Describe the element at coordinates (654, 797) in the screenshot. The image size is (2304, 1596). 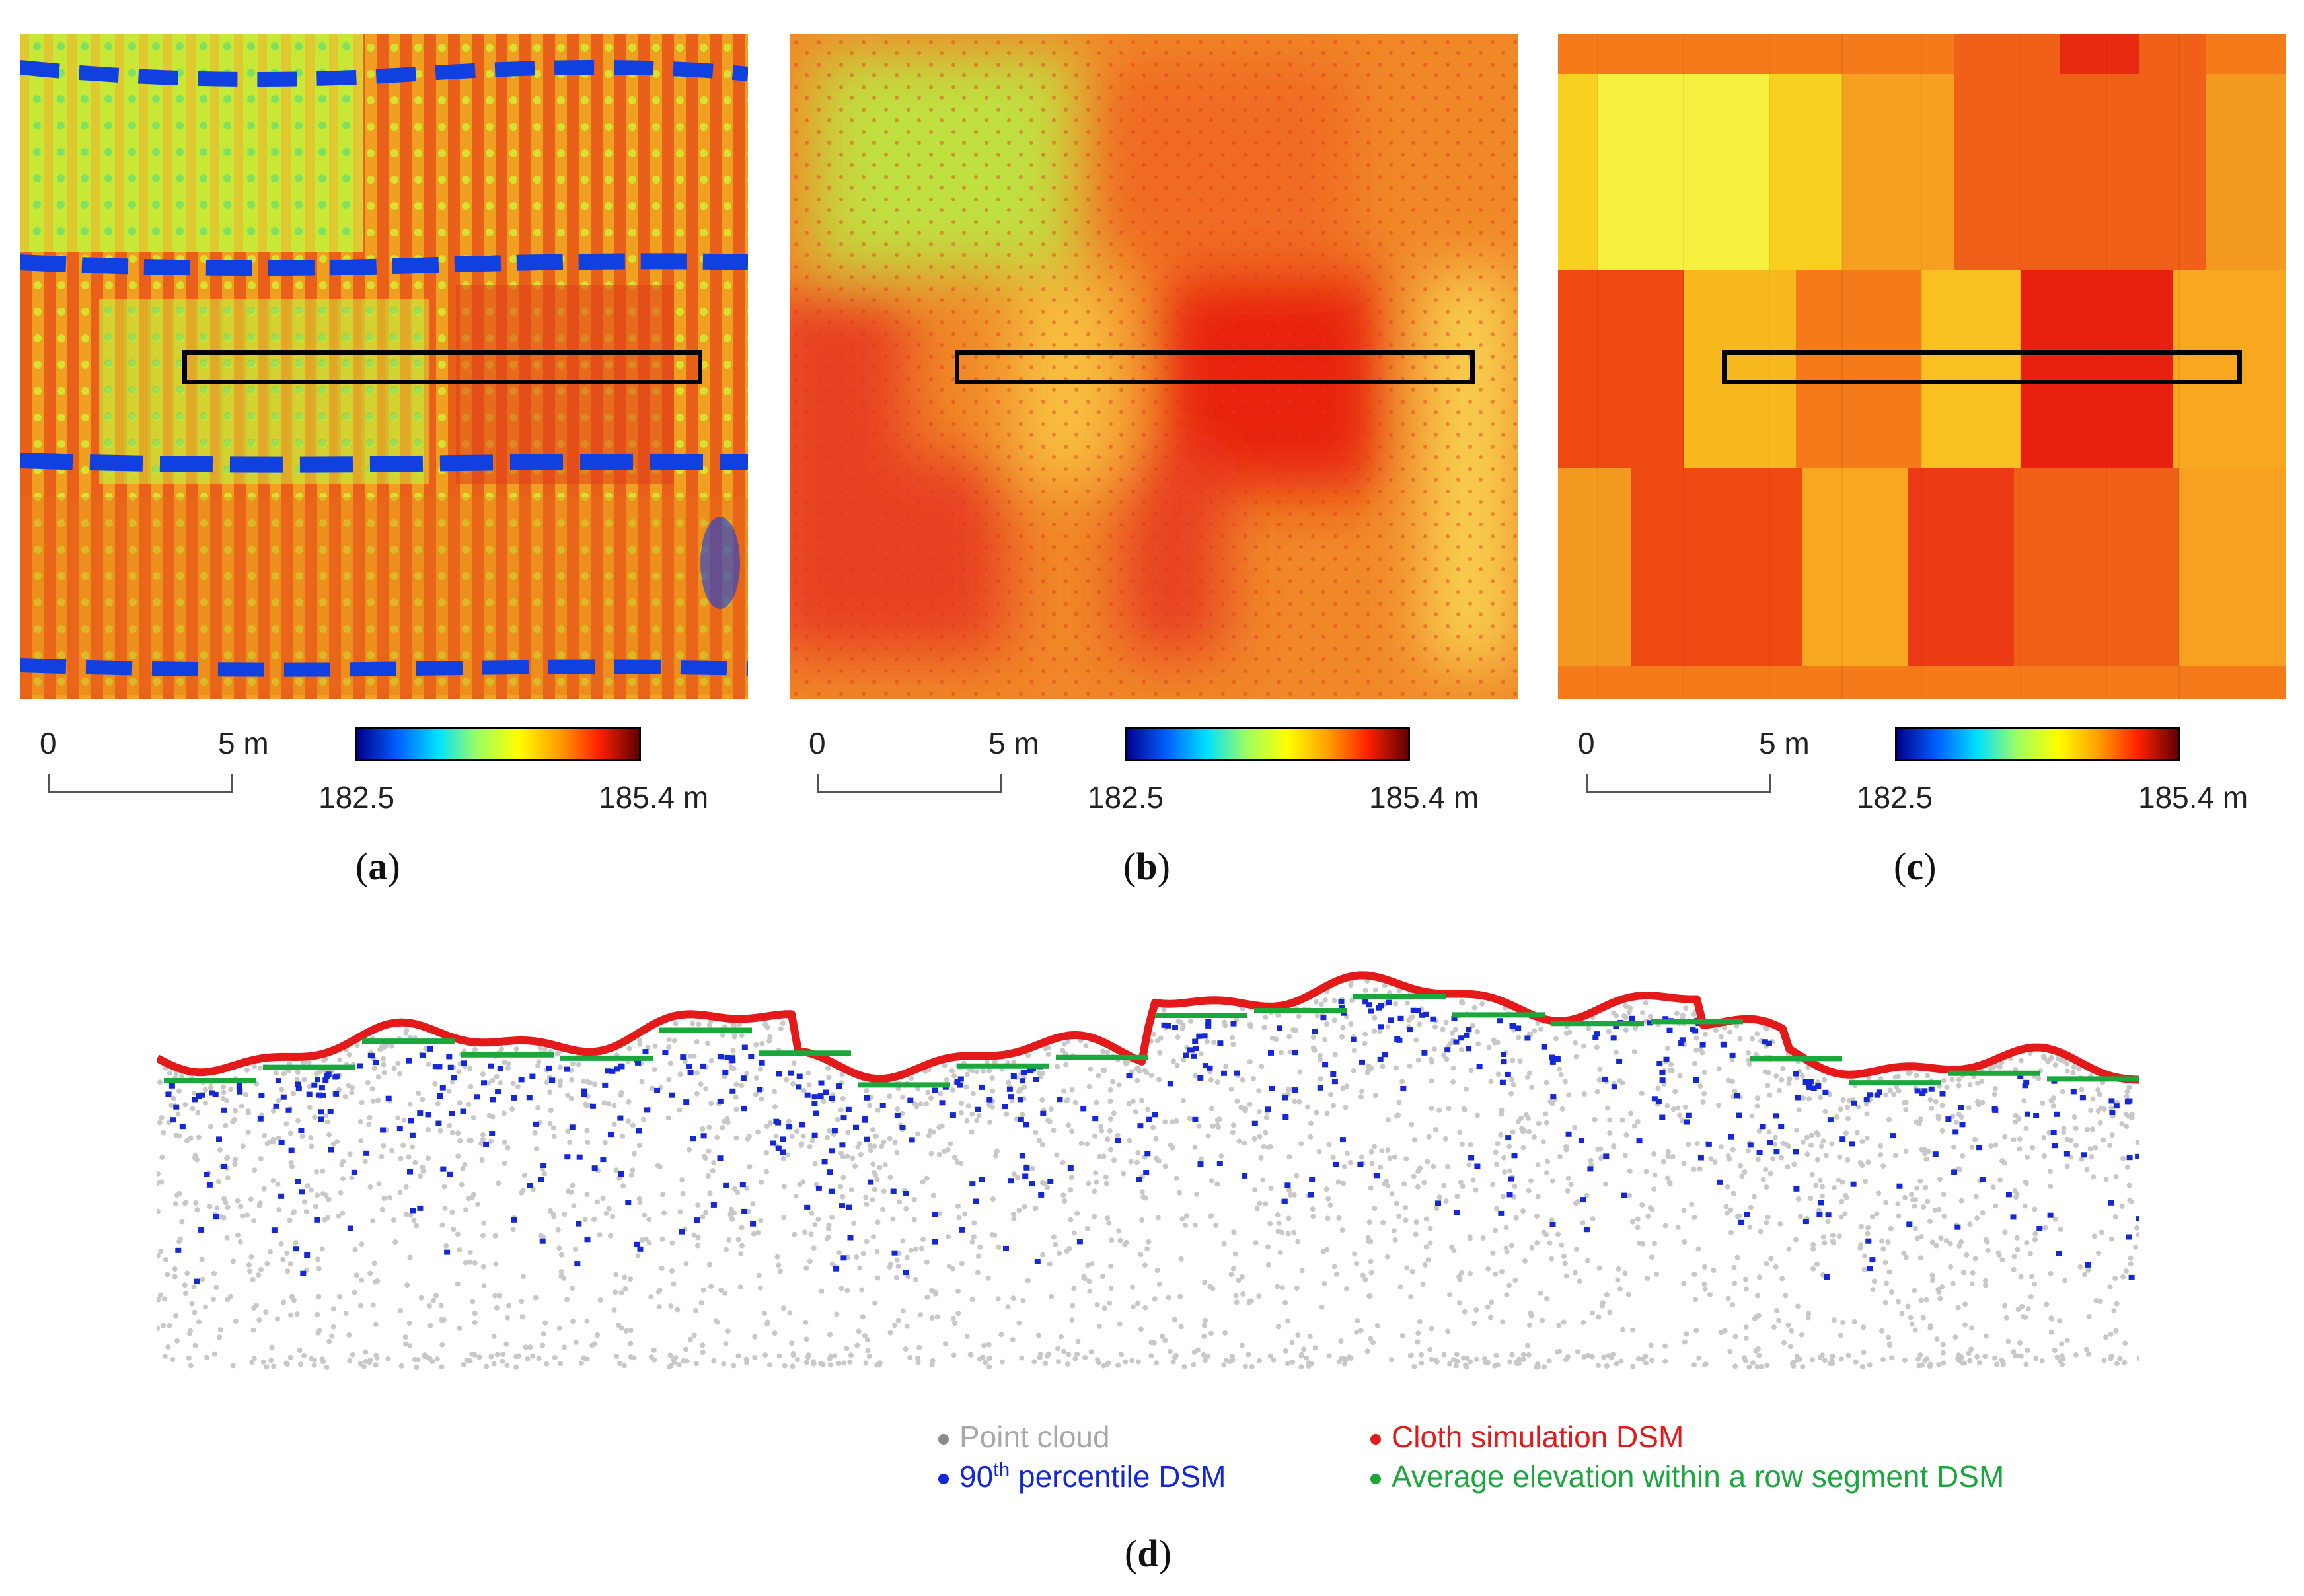
I see `colorbar-max-a: 185.4 m` at that location.